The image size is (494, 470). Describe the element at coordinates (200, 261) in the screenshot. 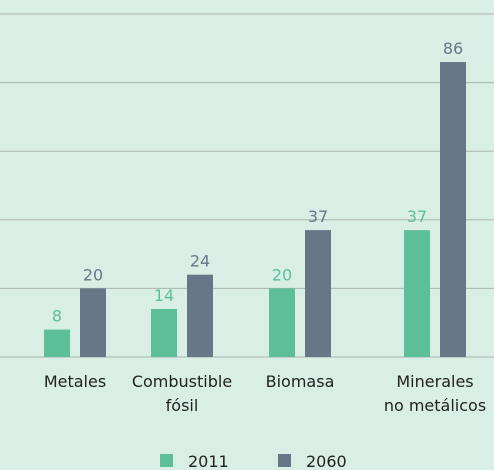

I see `value-label: 24` at that location.